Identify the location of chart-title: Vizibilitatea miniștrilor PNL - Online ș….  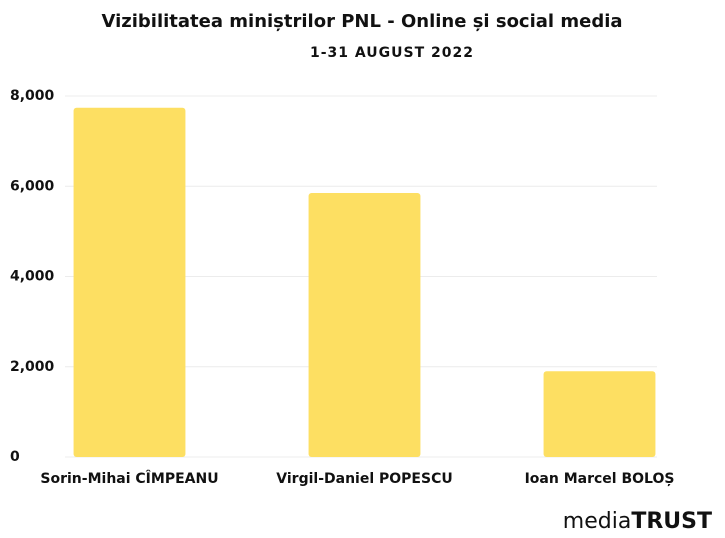
(361, 21).